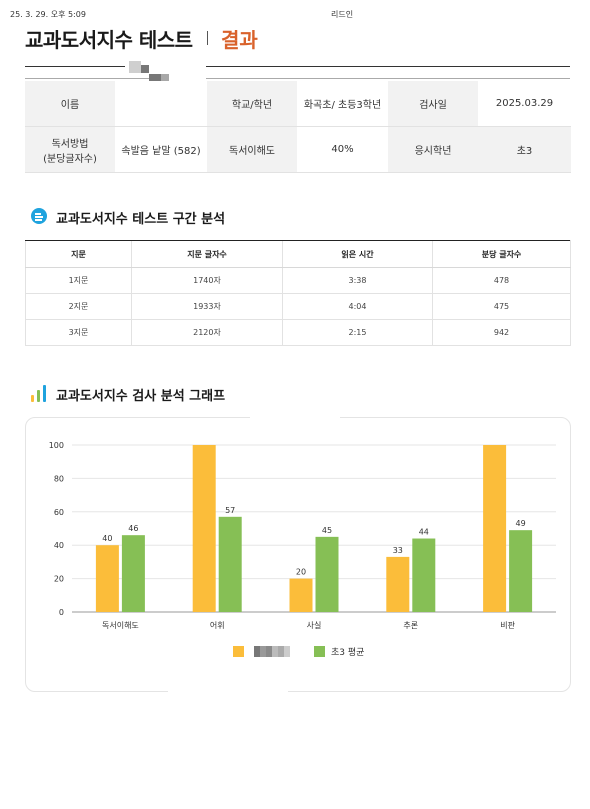  I want to click on chart-top-gap, so click(295, 416).